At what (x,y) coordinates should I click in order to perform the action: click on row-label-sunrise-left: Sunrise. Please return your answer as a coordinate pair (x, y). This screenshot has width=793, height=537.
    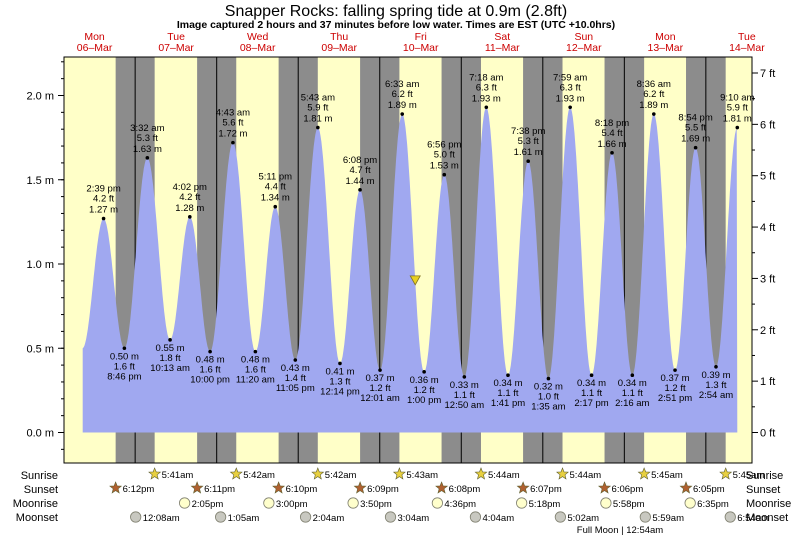
    Looking at the image, I should click on (39, 476).